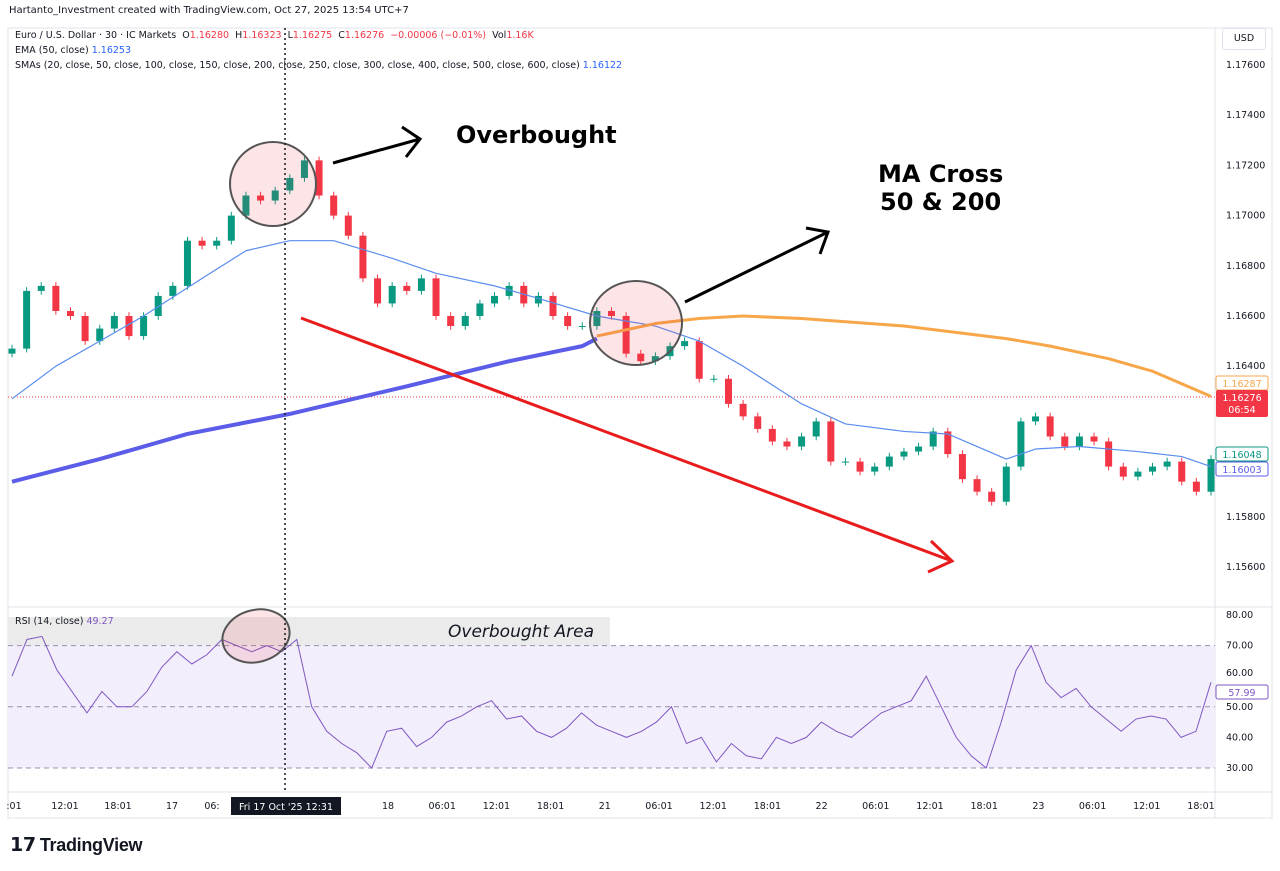 This screenshot has width=1280, height=871. What do you see at coordinates (520, 35) in the screenshot?
I see `volume-value: 1.16K` at bounding box center [520, 35].